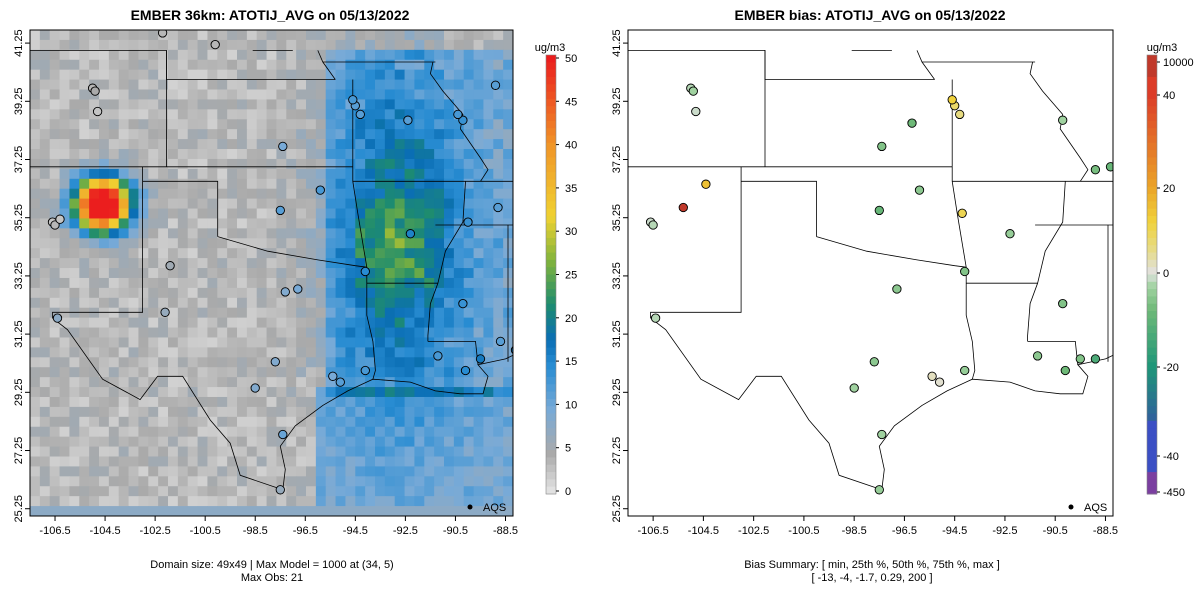 This screenshot has height=600, width=1200. I want to click on colorbar-tick-label: 25, so click(571, 276).